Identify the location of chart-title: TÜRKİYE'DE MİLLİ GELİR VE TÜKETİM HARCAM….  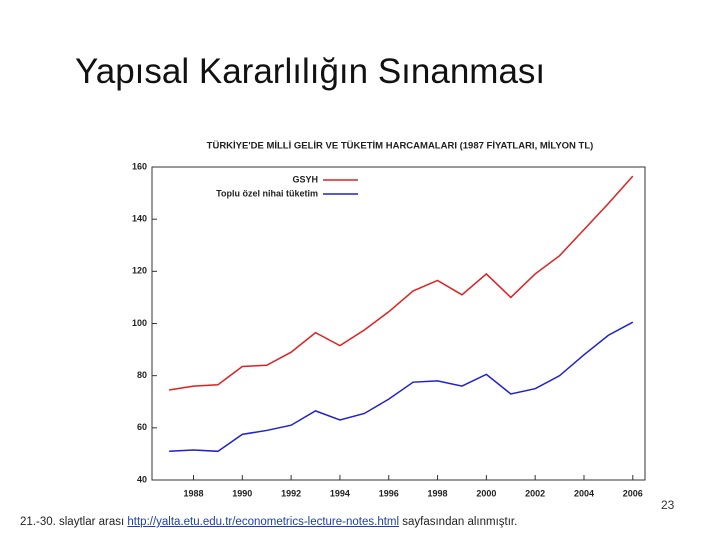
(400, 146).